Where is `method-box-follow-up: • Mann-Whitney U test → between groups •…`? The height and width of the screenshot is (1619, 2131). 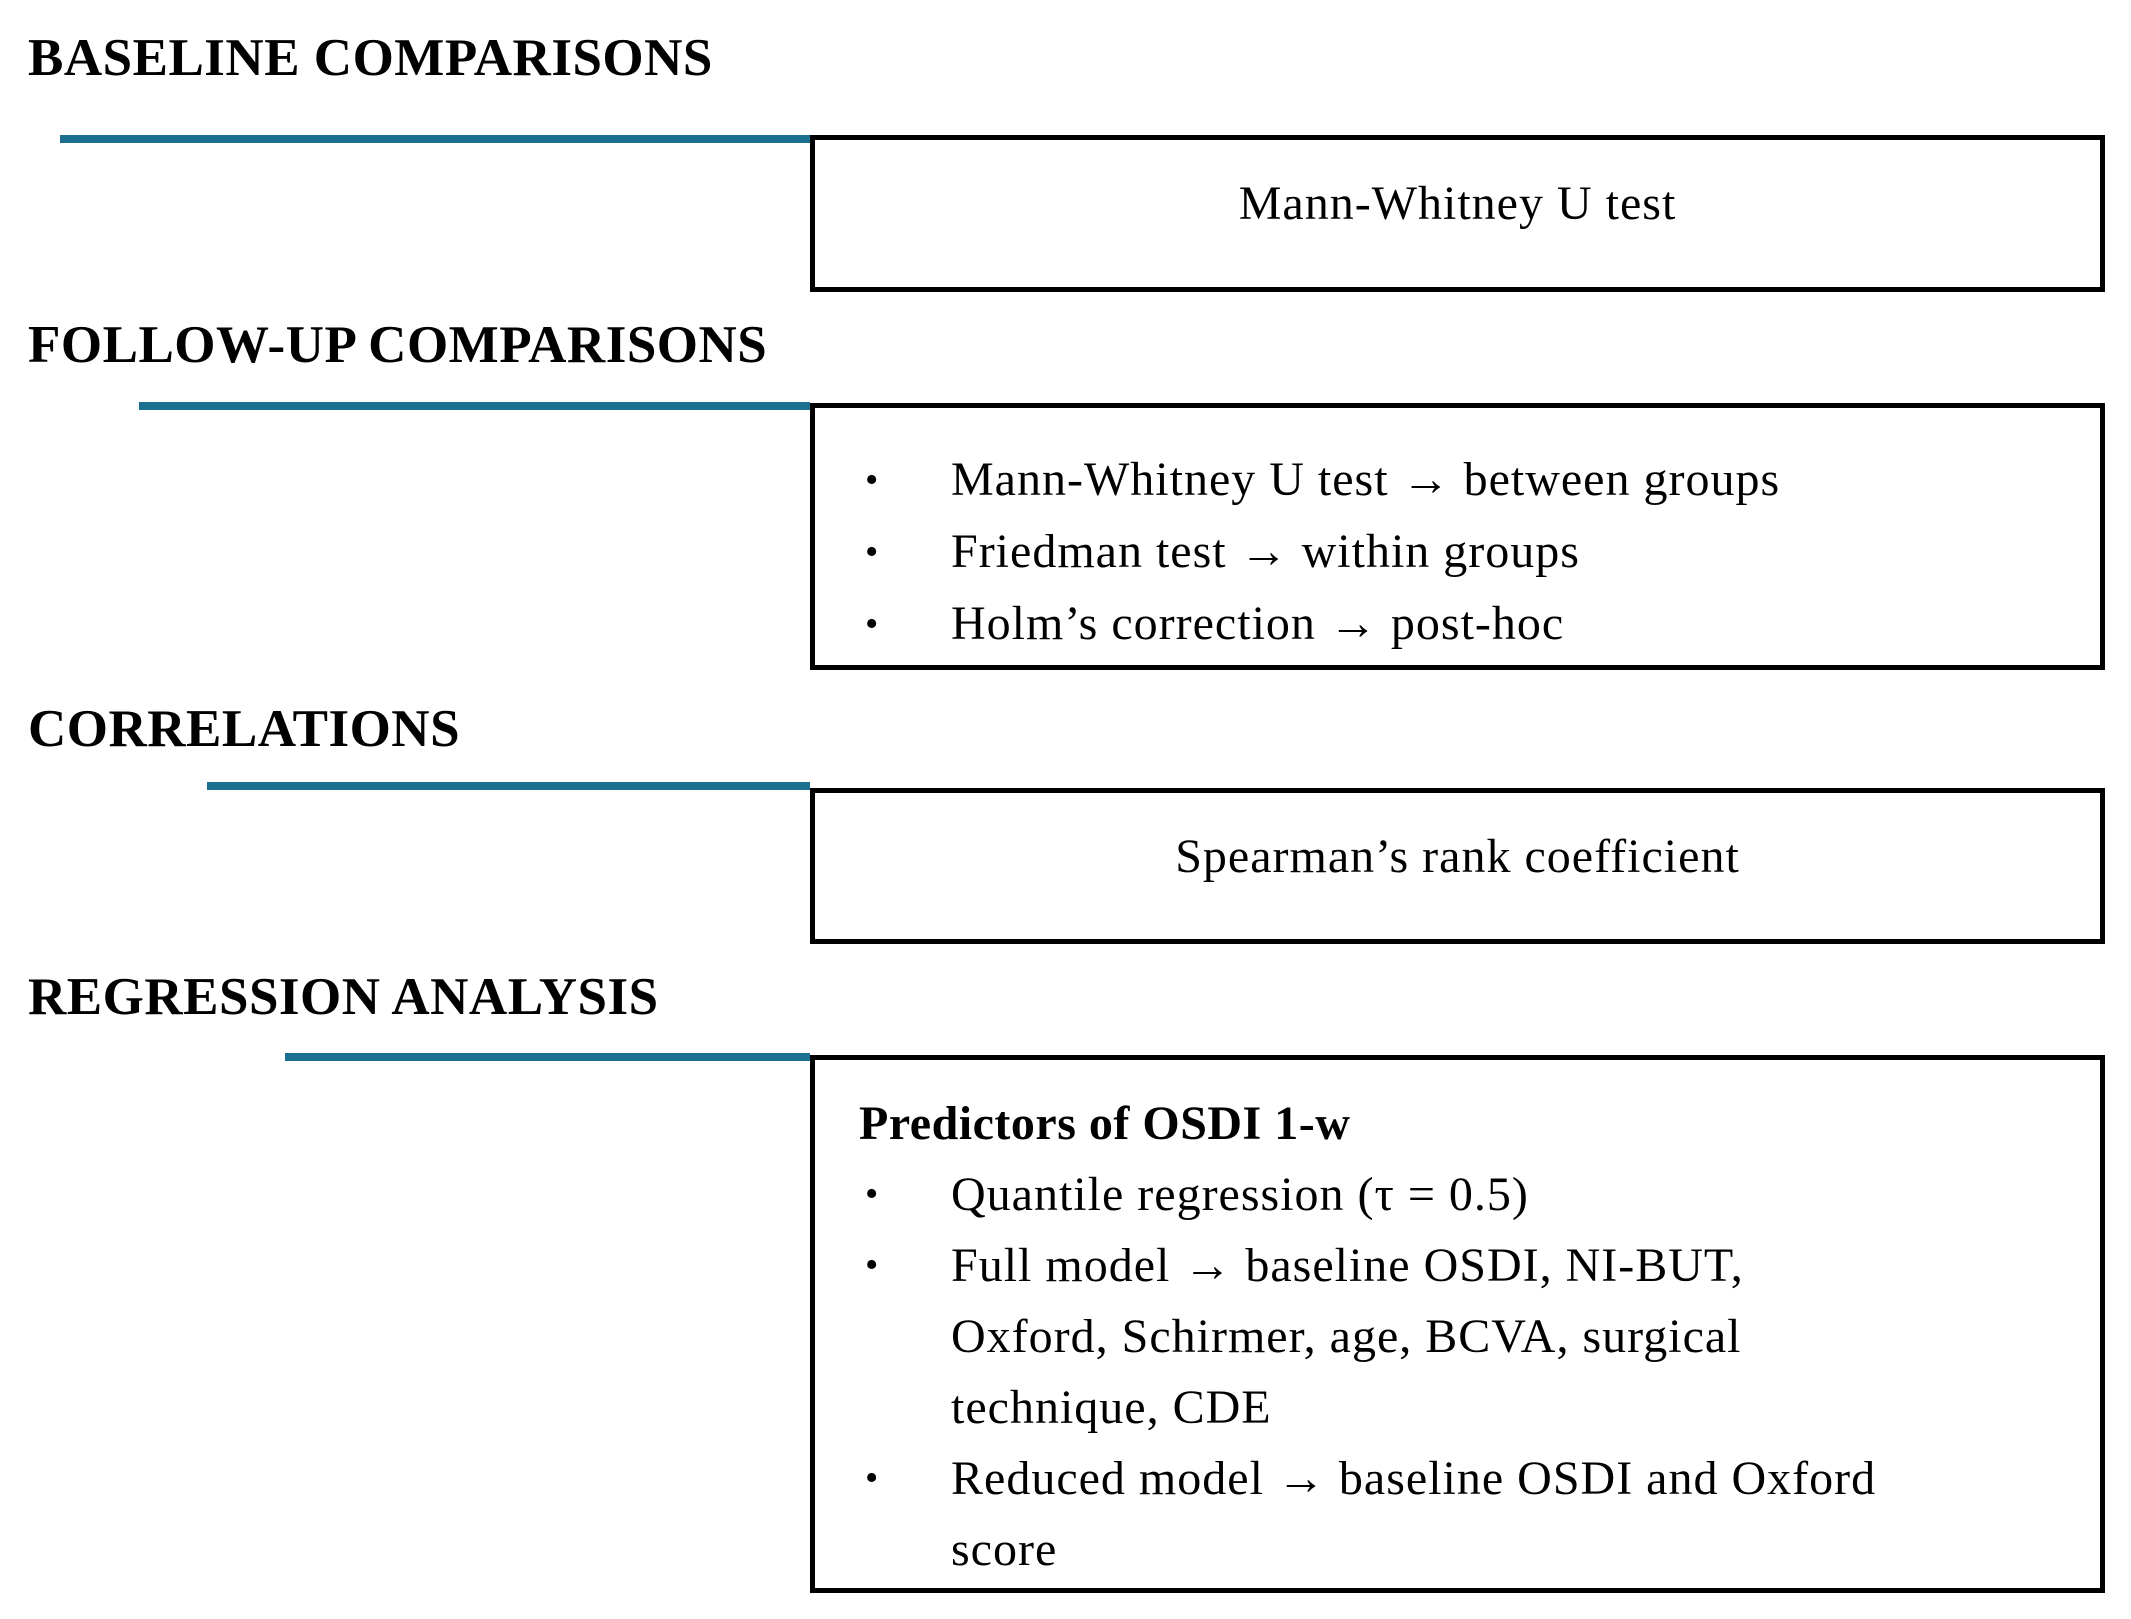
method-box-follow-up: • Mann-Whitney U test → between groups •… is located at coordinates (1457, 536).